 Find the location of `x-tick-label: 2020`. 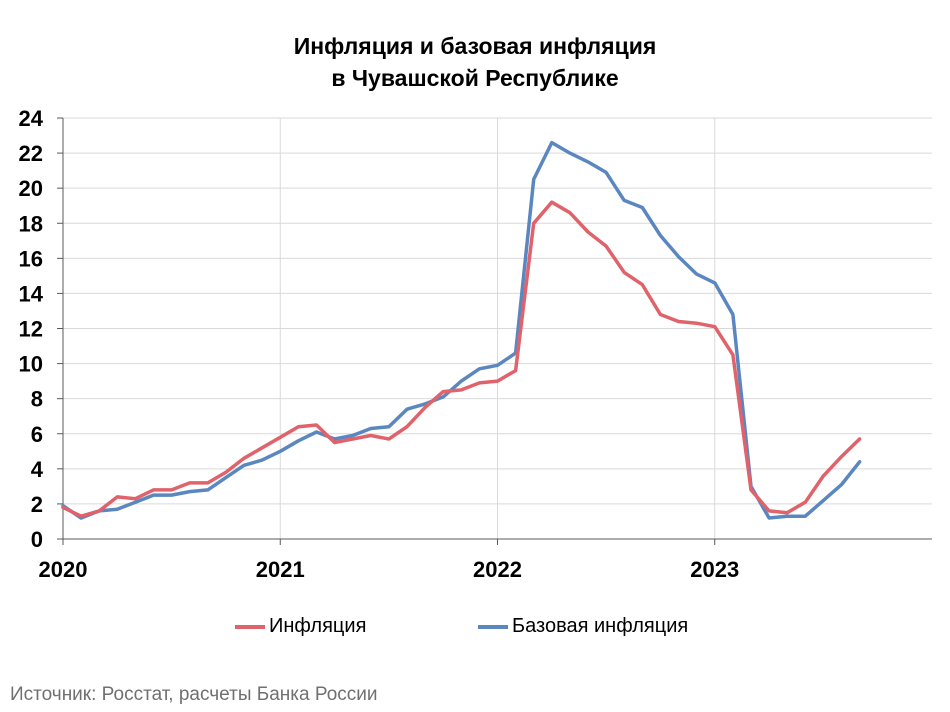

x-tick-label: 2020 is located at coordinates (63, 569).